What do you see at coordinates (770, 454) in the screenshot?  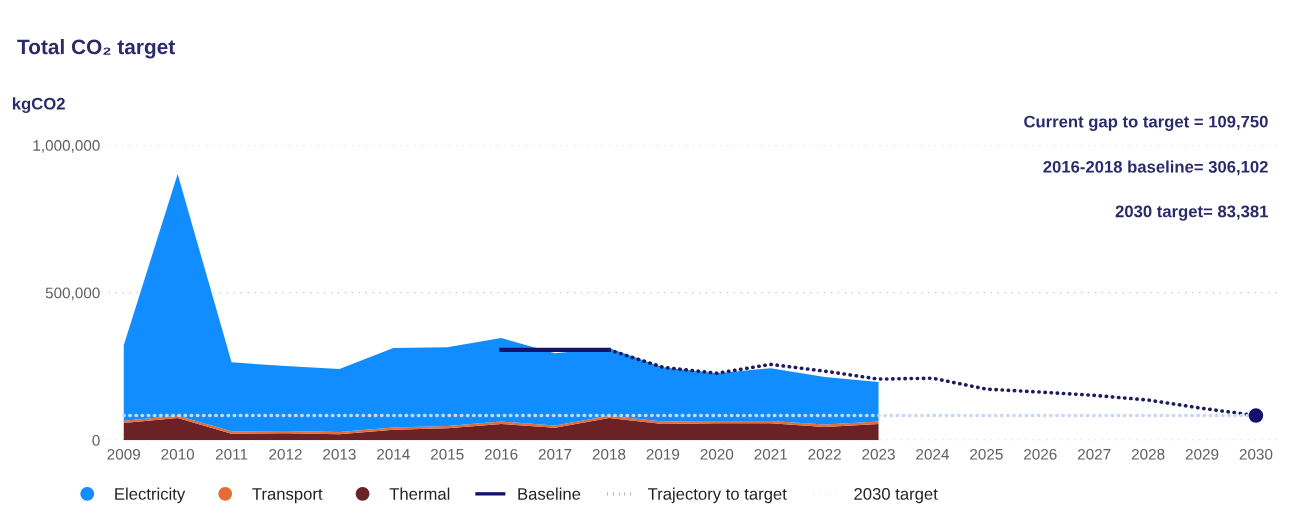 I see `x-tick-label: 2021` at bounding box center [770, 454].